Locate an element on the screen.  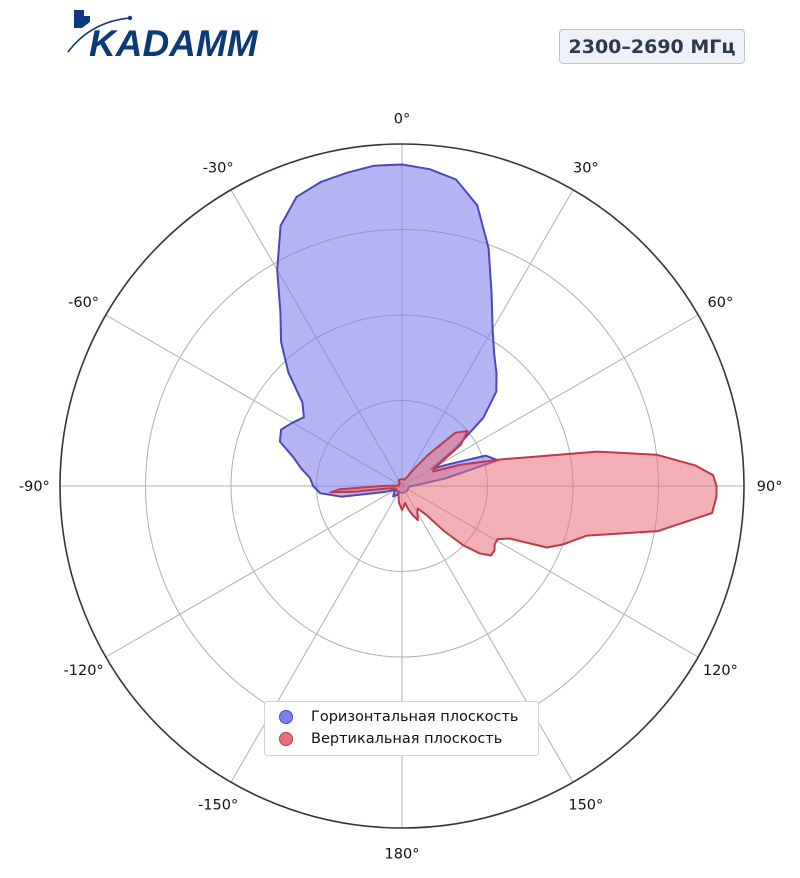
angle-tick-label-6: 180° is located at coordinates (402, 855).